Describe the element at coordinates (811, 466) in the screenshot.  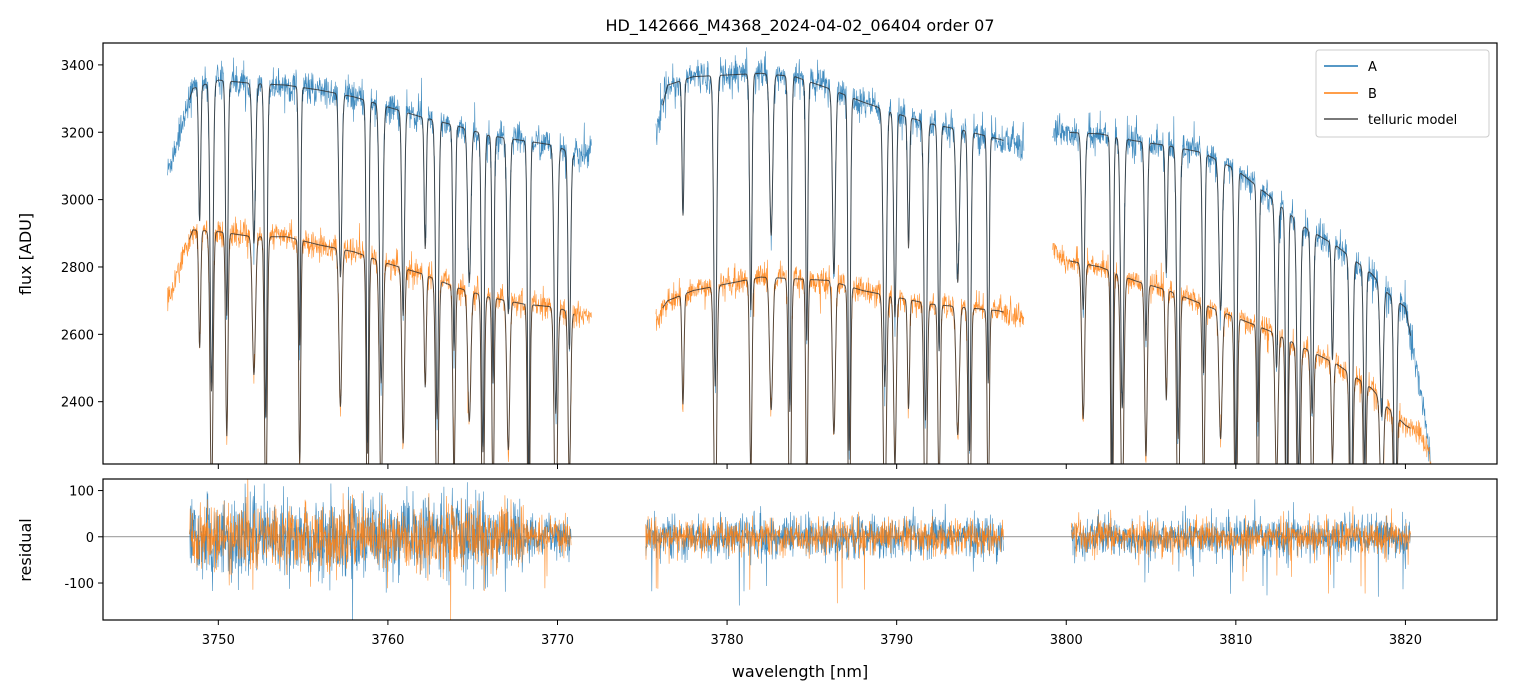
I see `flux-x-ticks` at that location.